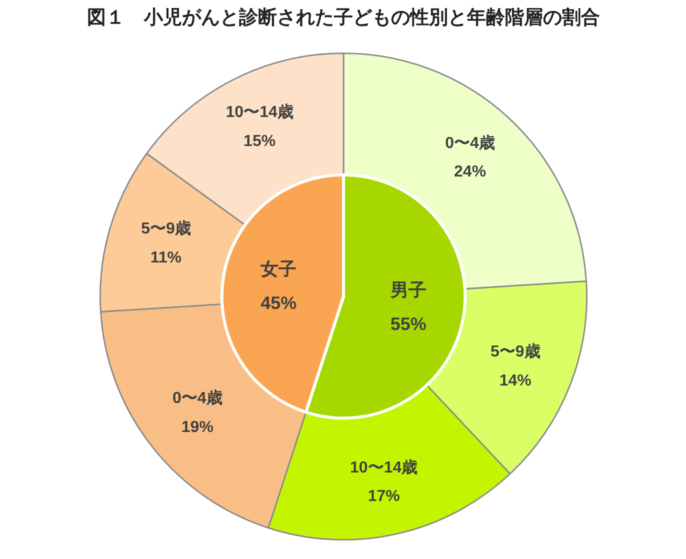 This screenshot has width=686, height=559. Describe the element at coordinates (470, 157) in the screenshot. I see `data-label: 0〜4歳 24%` at that location.